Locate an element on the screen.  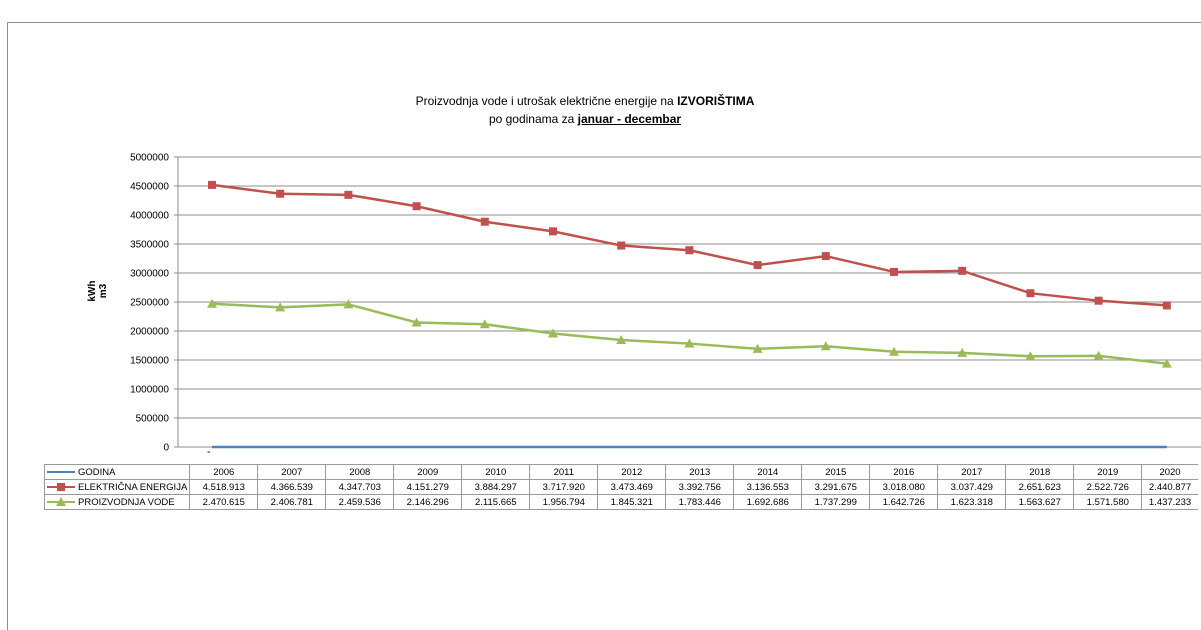
table-cell: 3.473.469 is located at coordinates (632, 487).